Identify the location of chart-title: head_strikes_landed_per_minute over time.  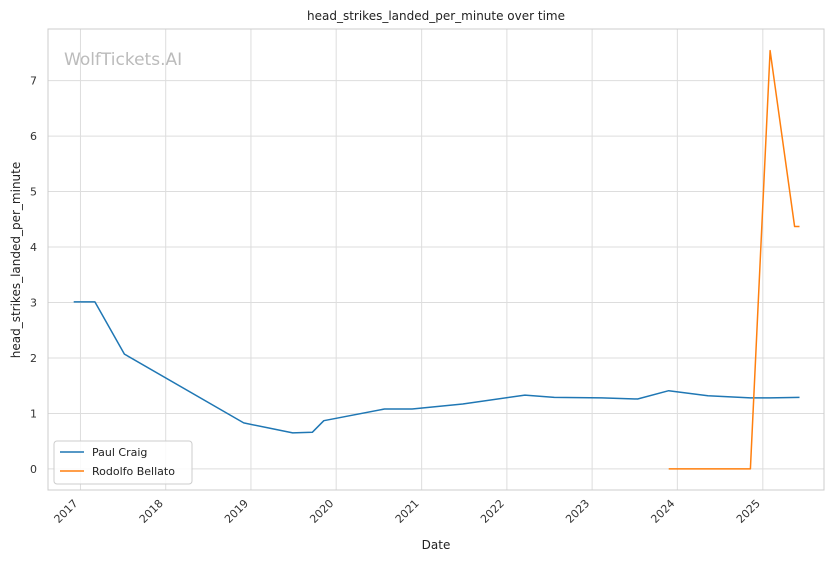
(436, 16).